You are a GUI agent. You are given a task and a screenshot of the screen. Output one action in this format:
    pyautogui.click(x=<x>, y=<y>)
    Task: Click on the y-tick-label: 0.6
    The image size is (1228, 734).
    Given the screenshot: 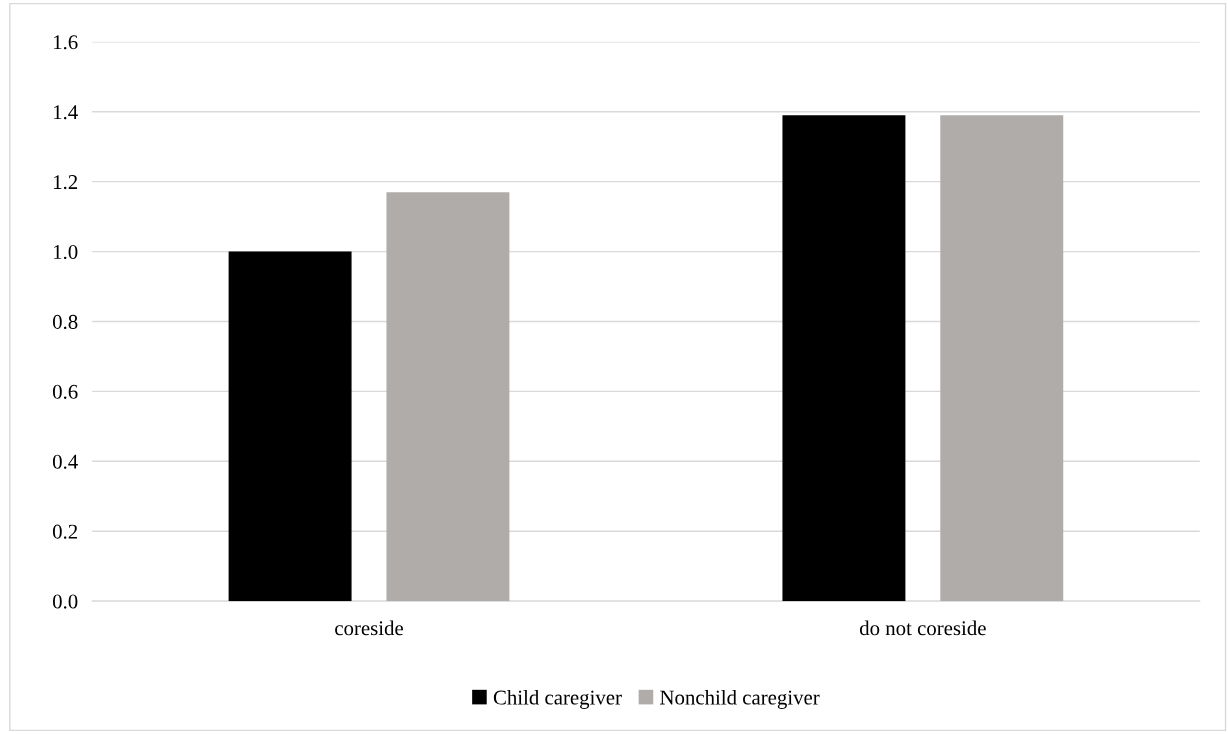 What is the action you would take?
    pyautogui.click(x=65, y=391)
    